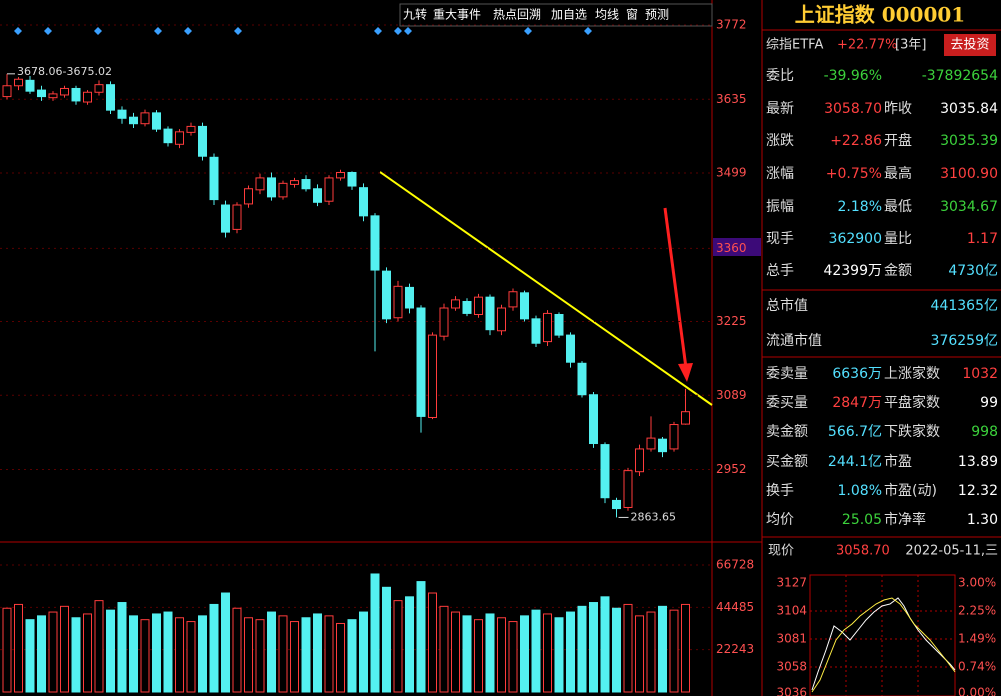 This screenshot has width=1001, height=696. I want to click on mini-right-tick: 2.25%, so click(977, 611).